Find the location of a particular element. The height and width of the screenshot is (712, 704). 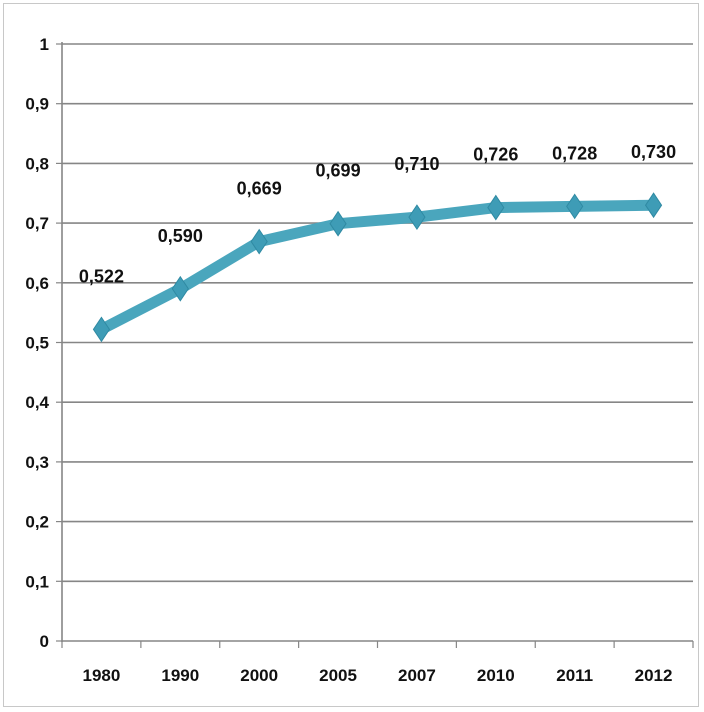

y-tick-label: 1 is located at coordinates (44, 44).